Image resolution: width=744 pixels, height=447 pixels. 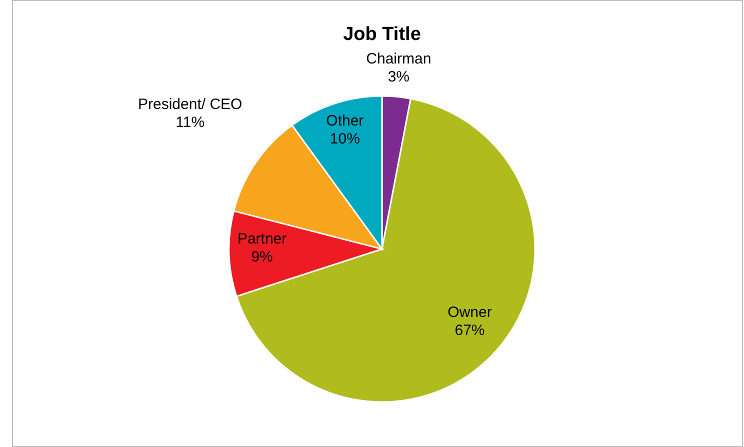 I want to click on data-label: 10%, so click(x=345, y=139).